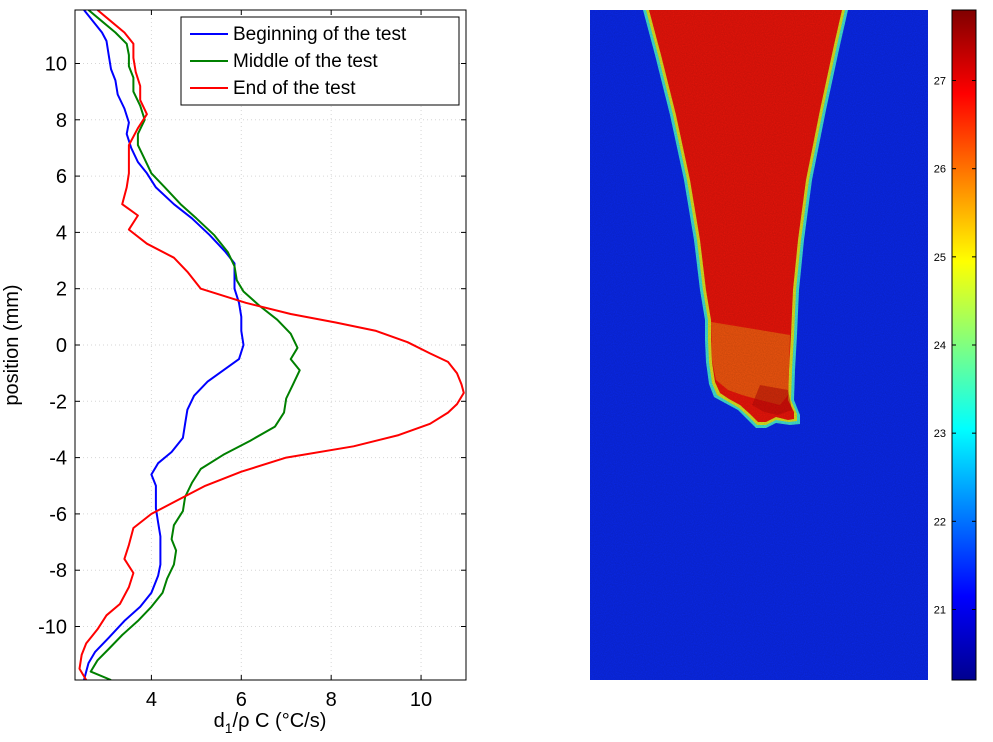 This screenshot has height=742, width=993. I want to click on y-tick-label: -2, so click(58, 402).